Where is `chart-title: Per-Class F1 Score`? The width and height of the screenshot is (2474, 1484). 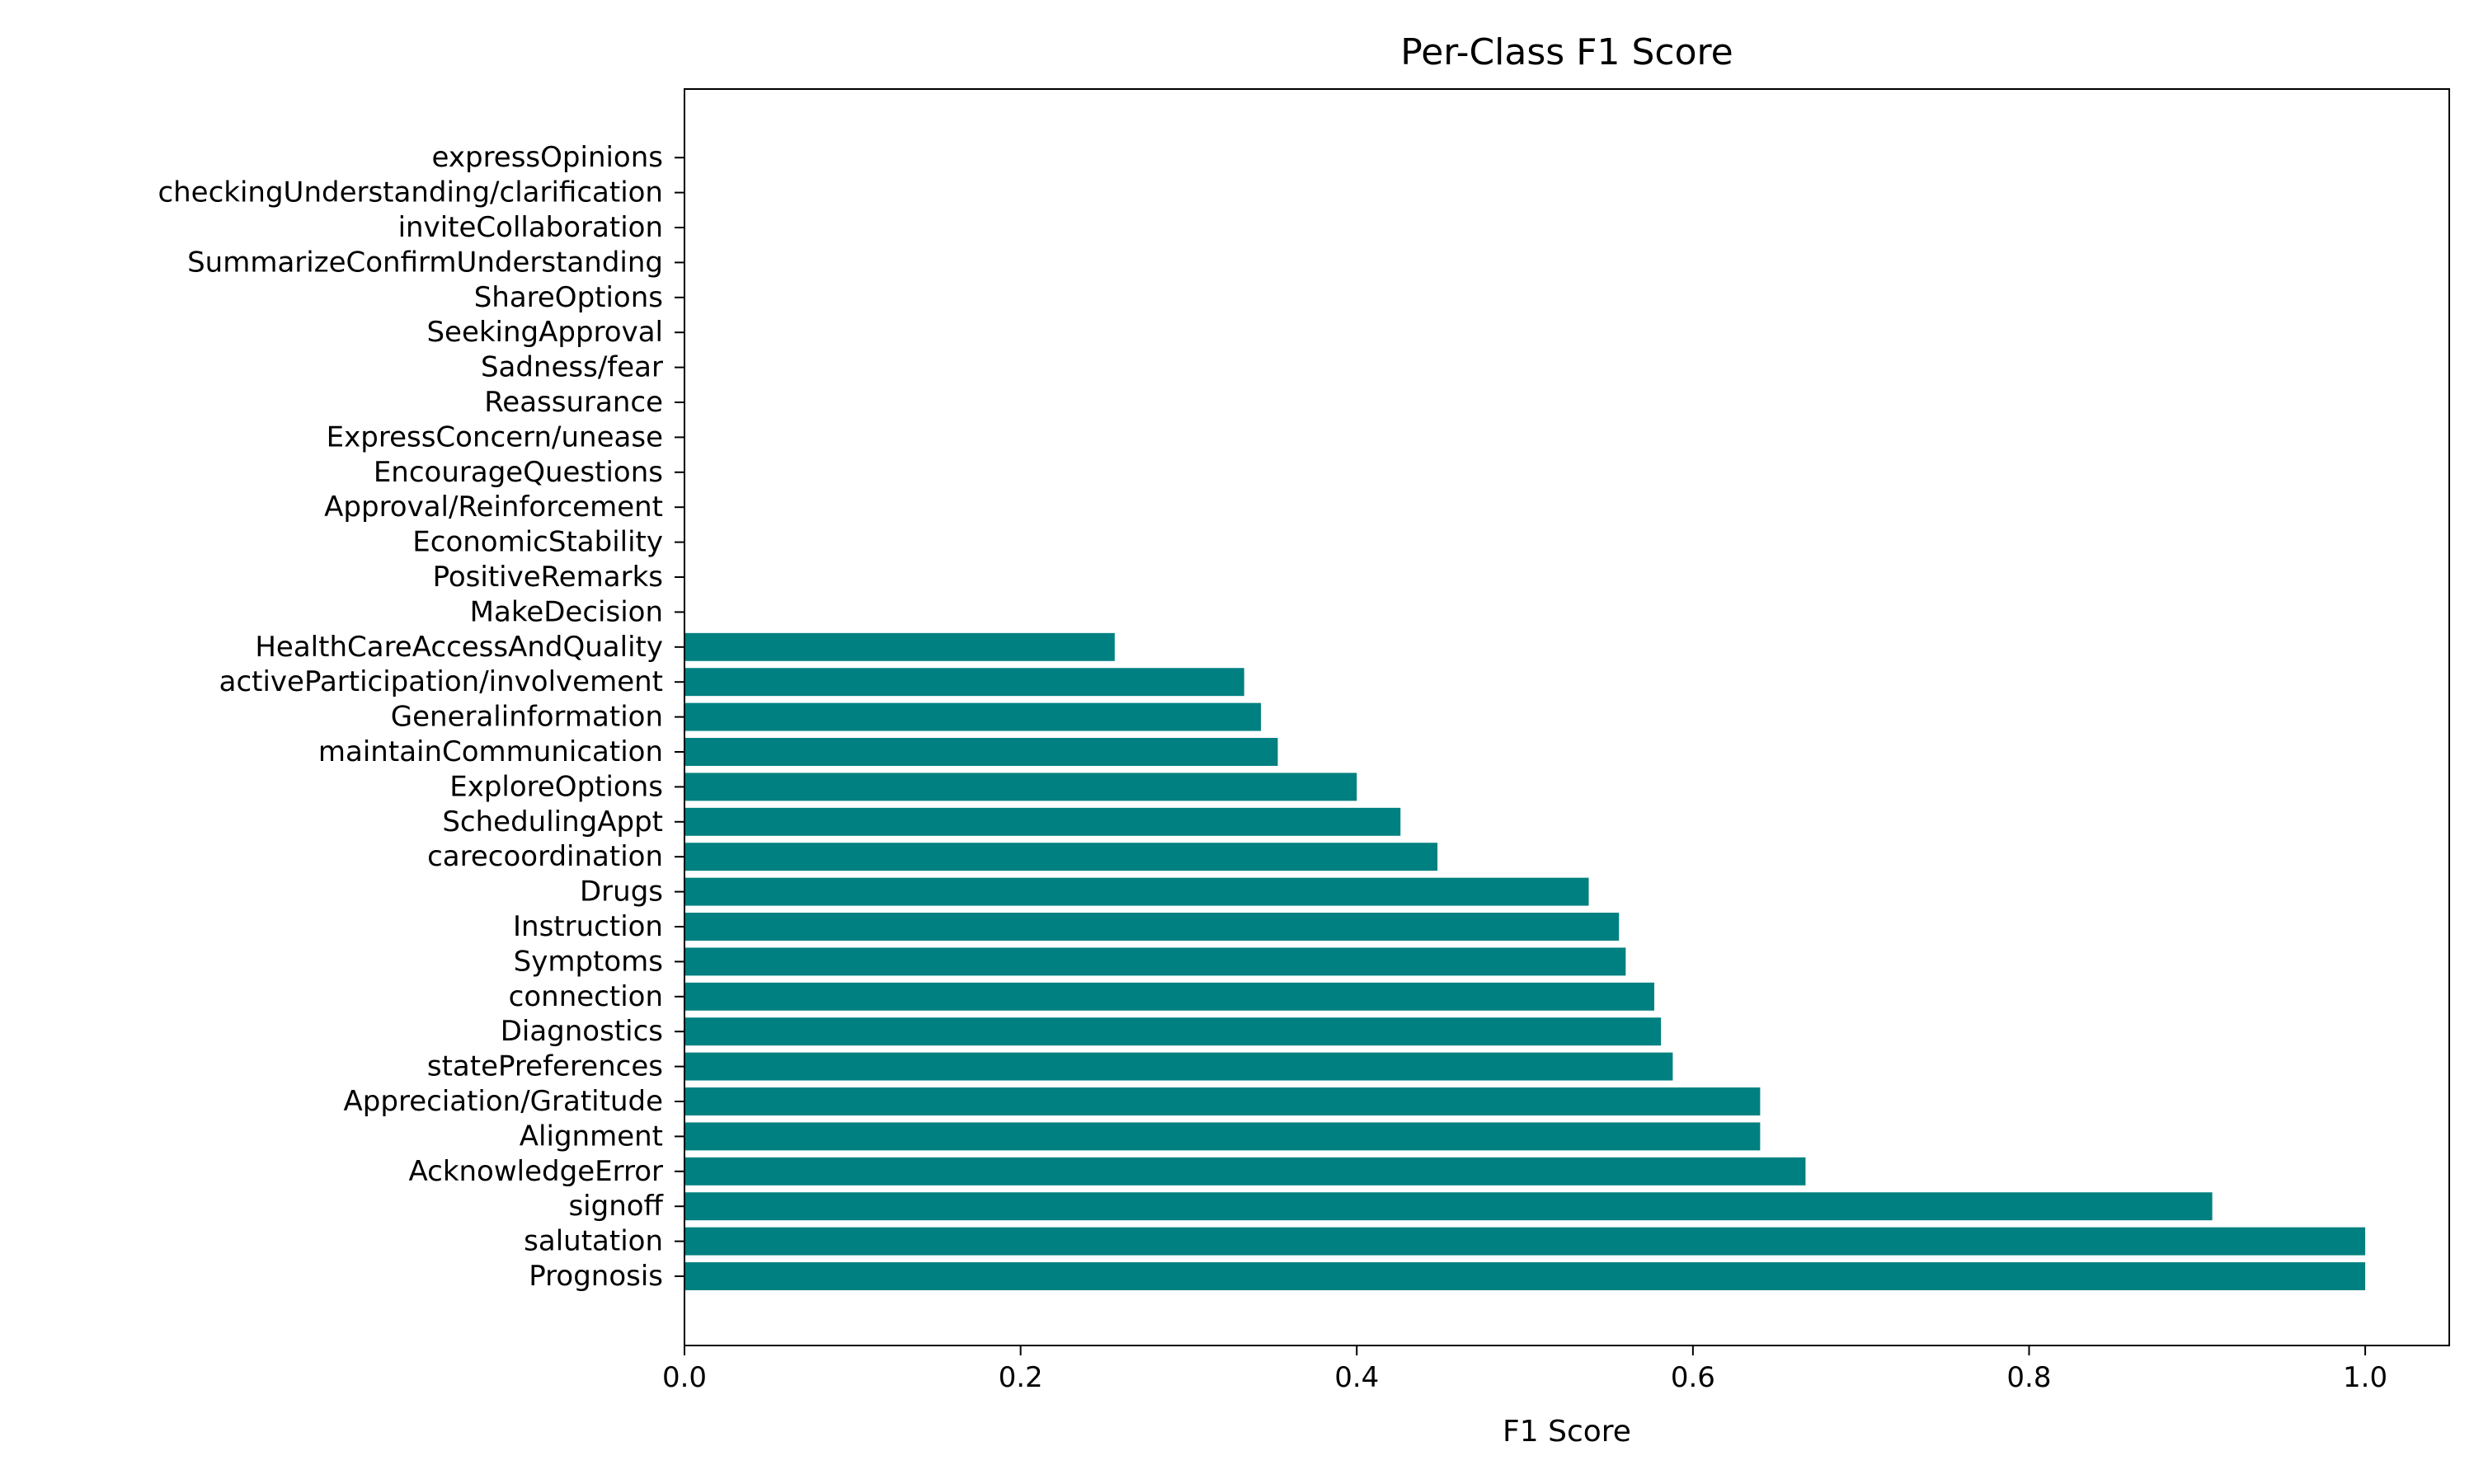 chart-title: Per-Class F1 Score is located at coordinates (1566, 52).